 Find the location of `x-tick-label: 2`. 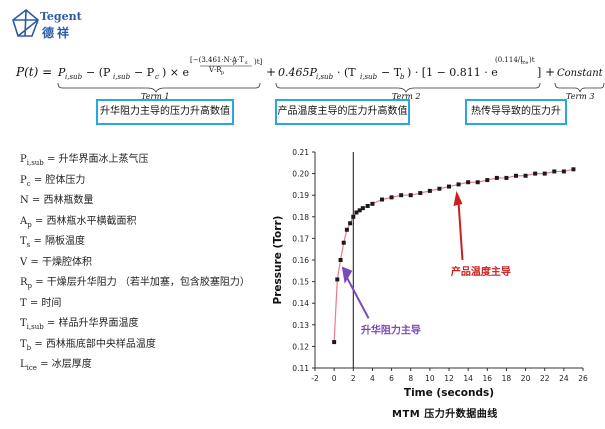

x-tick-label: 2 is located at coordinates (353, 378).